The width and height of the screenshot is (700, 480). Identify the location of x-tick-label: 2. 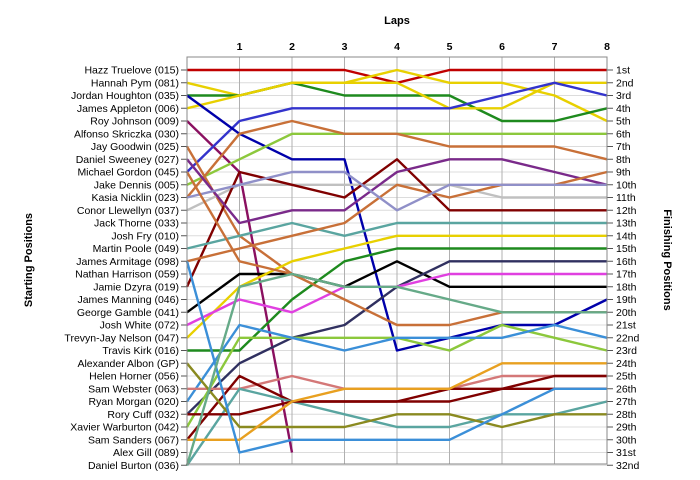
(292, 47).